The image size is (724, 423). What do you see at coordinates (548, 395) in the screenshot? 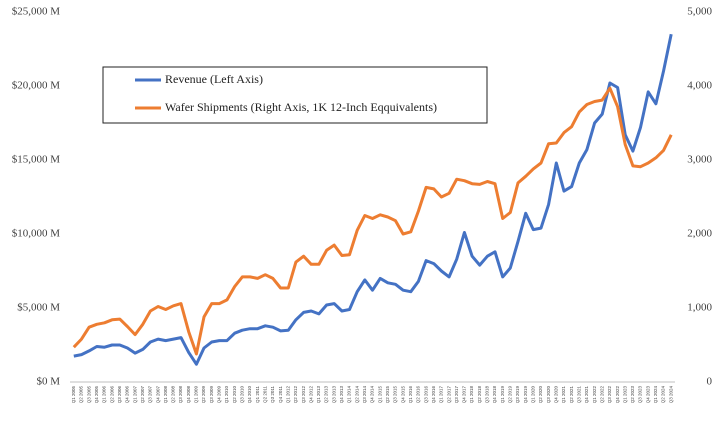
I see `x-tick-label: Q3 2020` at bounding box center [548, 395].